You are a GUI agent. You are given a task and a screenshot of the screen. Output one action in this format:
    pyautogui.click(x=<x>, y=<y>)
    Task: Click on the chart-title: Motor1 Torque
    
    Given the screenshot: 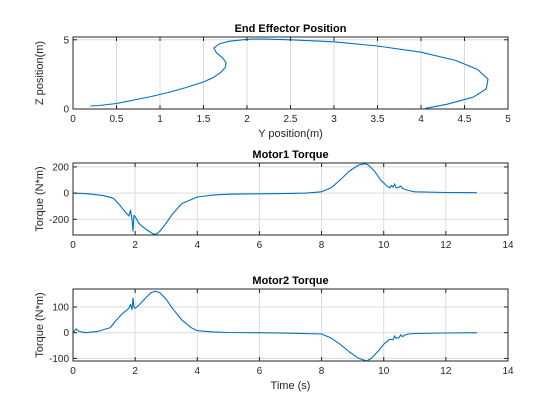 What is the action you would take?
    pyautogui.click(x=290, y=155)
    